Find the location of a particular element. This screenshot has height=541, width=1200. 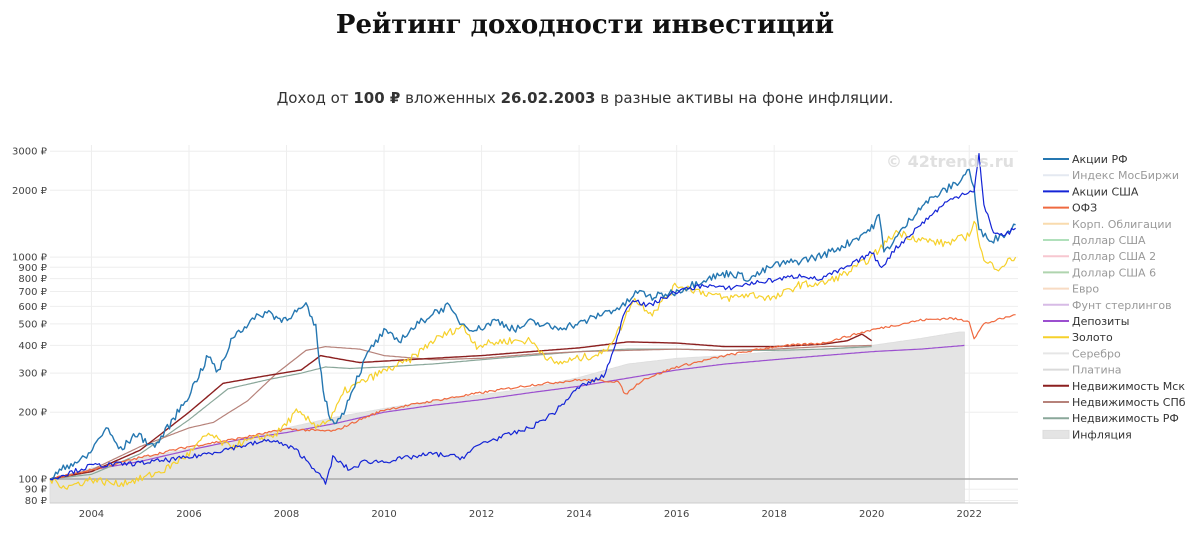

x-tick-label-3: 2010 is located at coordinates (383, 514).